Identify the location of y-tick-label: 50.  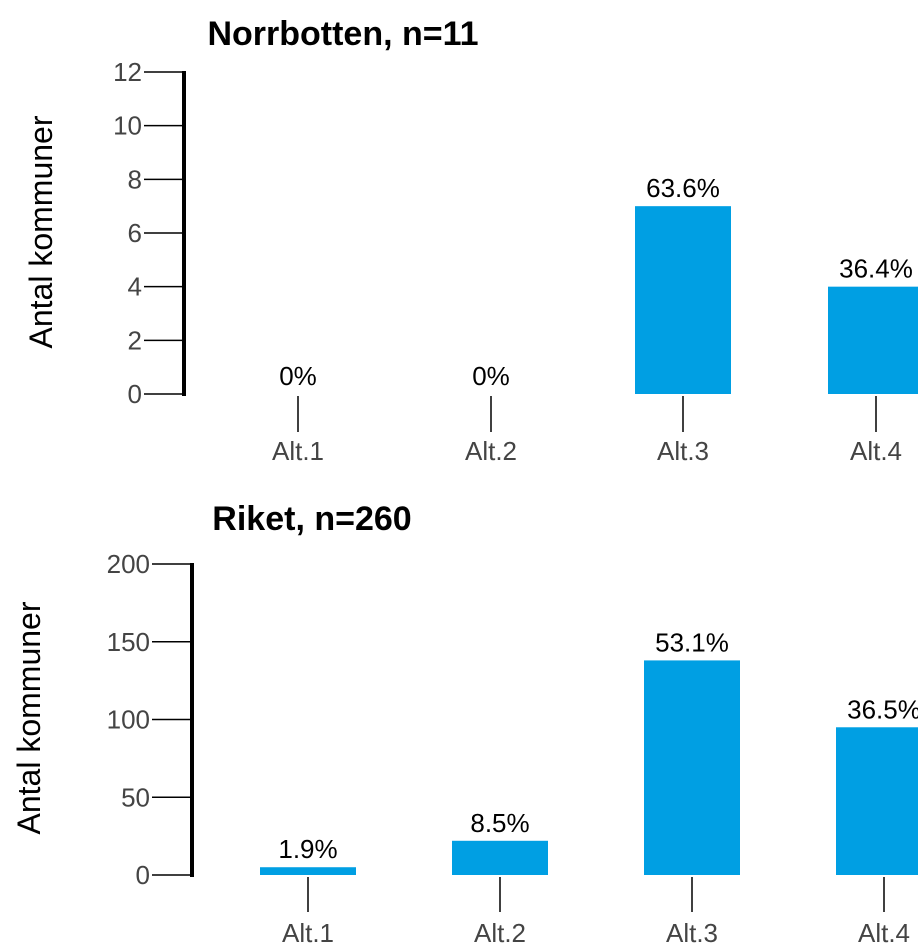
(135, 797).